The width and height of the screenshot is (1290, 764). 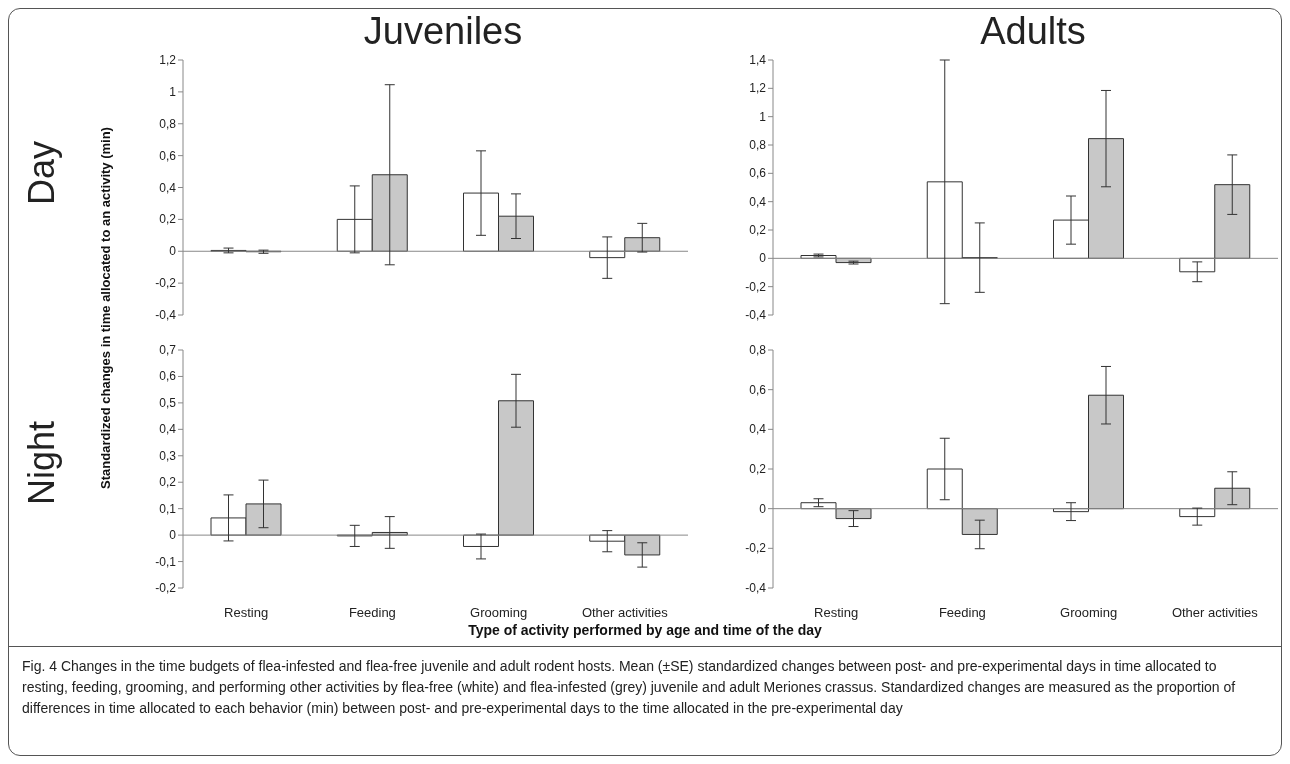 What do you see at coordinates (758, 60) in the screenshot?
I see `y-tick-label: 1,4` at bounding box center [758, 60].